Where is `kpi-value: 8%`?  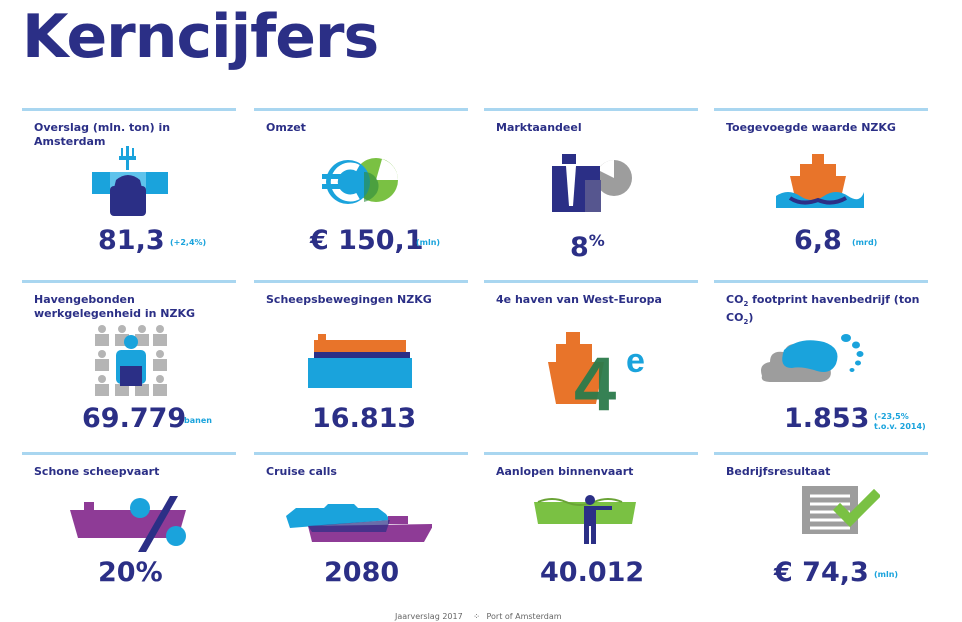
kpi-value: 8% is located at coordinates (587, 247).